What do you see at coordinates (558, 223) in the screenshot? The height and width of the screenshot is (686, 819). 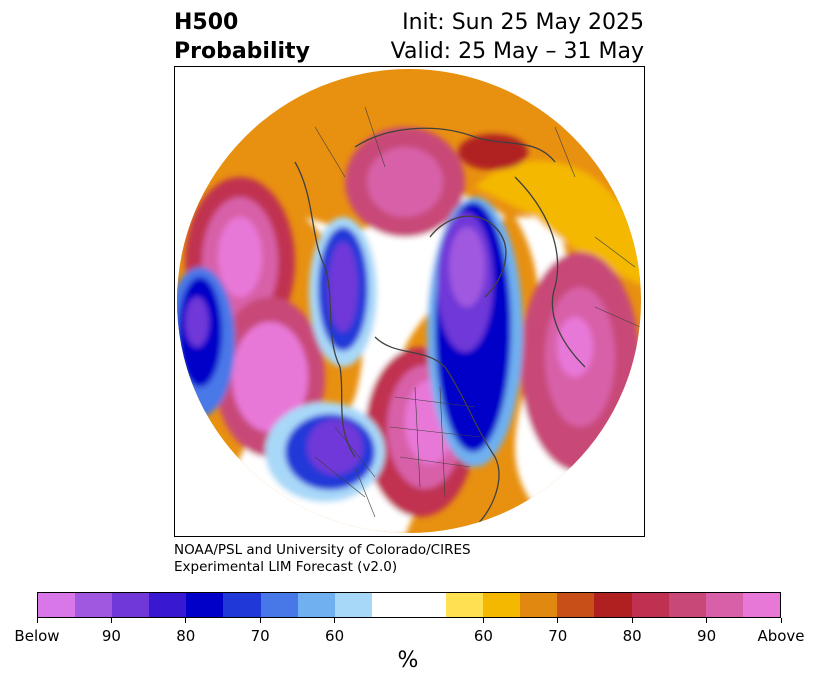 I see `yellow-band-north` at bounding box center [558, 223].